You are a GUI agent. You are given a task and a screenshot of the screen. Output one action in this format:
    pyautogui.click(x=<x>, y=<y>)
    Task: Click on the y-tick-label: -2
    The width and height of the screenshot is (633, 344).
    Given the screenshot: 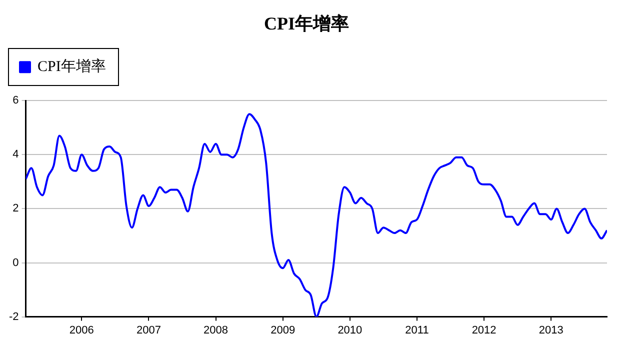 What is the action you would take?
    pyautogui.click(x=14, y=316)
    